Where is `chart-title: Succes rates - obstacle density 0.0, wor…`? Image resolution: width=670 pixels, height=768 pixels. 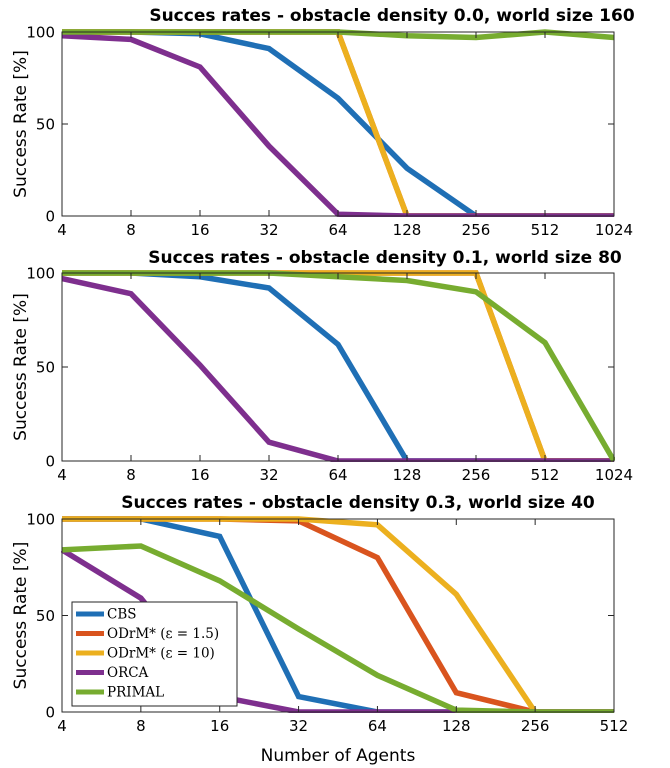 chart-title: Succes rates - obstacle density 0.0, wor… is located at coordinates (392, 16).